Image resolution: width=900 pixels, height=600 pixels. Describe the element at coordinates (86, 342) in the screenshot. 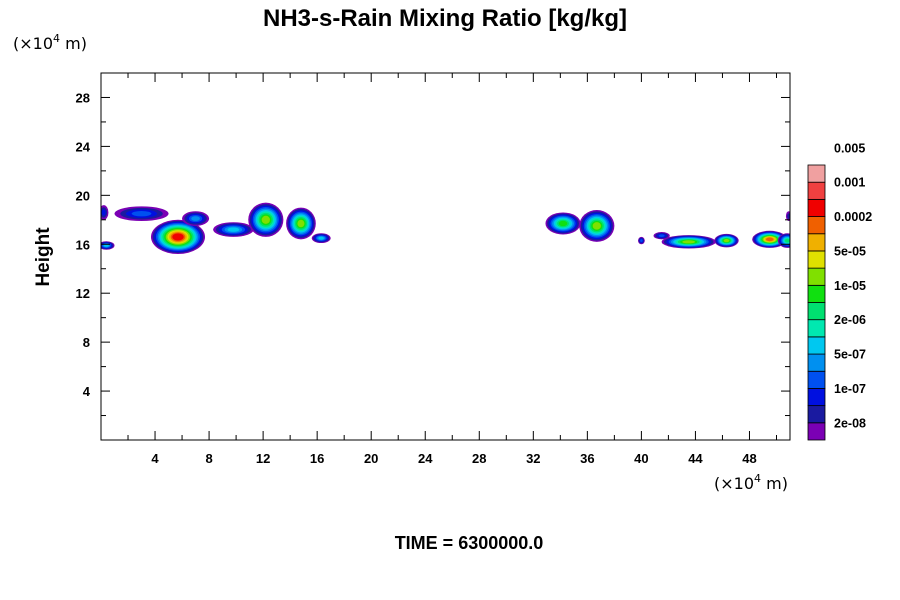

I see `y-tick-label: 8` at that location.